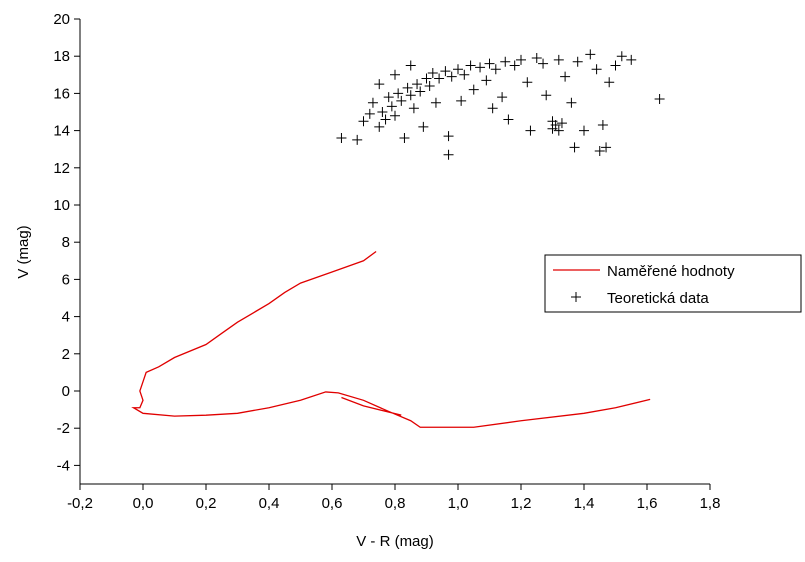 The height and width of the screenshot is (562, 805). I want to click on x-tick-label: 0,8, so click(395, 503).